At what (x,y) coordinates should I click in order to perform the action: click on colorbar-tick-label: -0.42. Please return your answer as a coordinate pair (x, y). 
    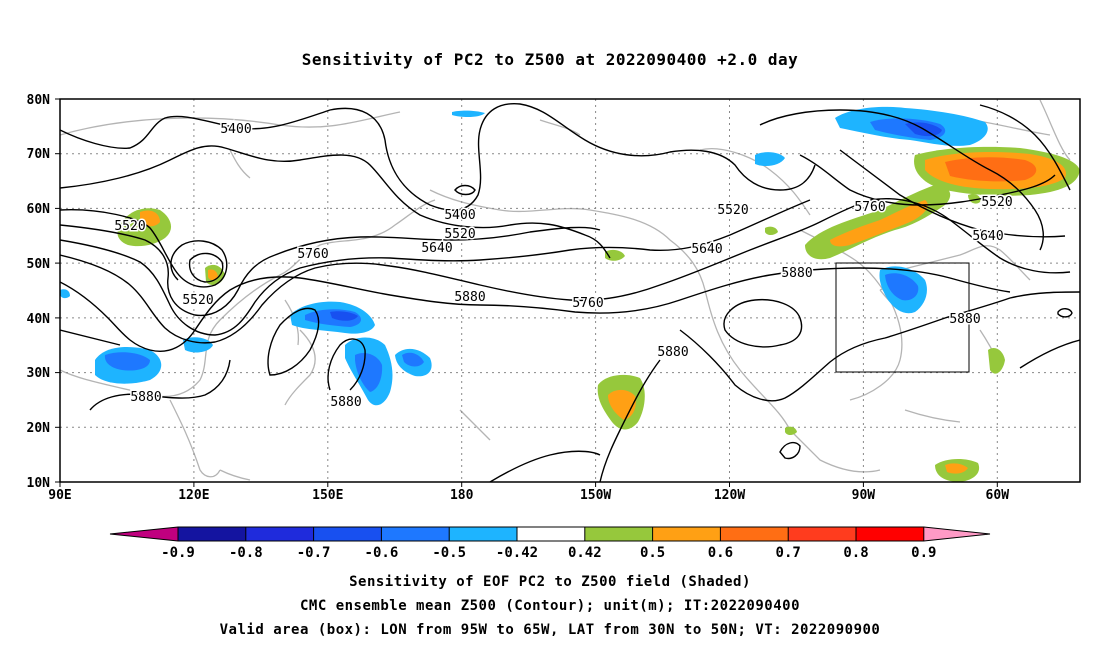
    Looking at the image, I should click on (517, 553).